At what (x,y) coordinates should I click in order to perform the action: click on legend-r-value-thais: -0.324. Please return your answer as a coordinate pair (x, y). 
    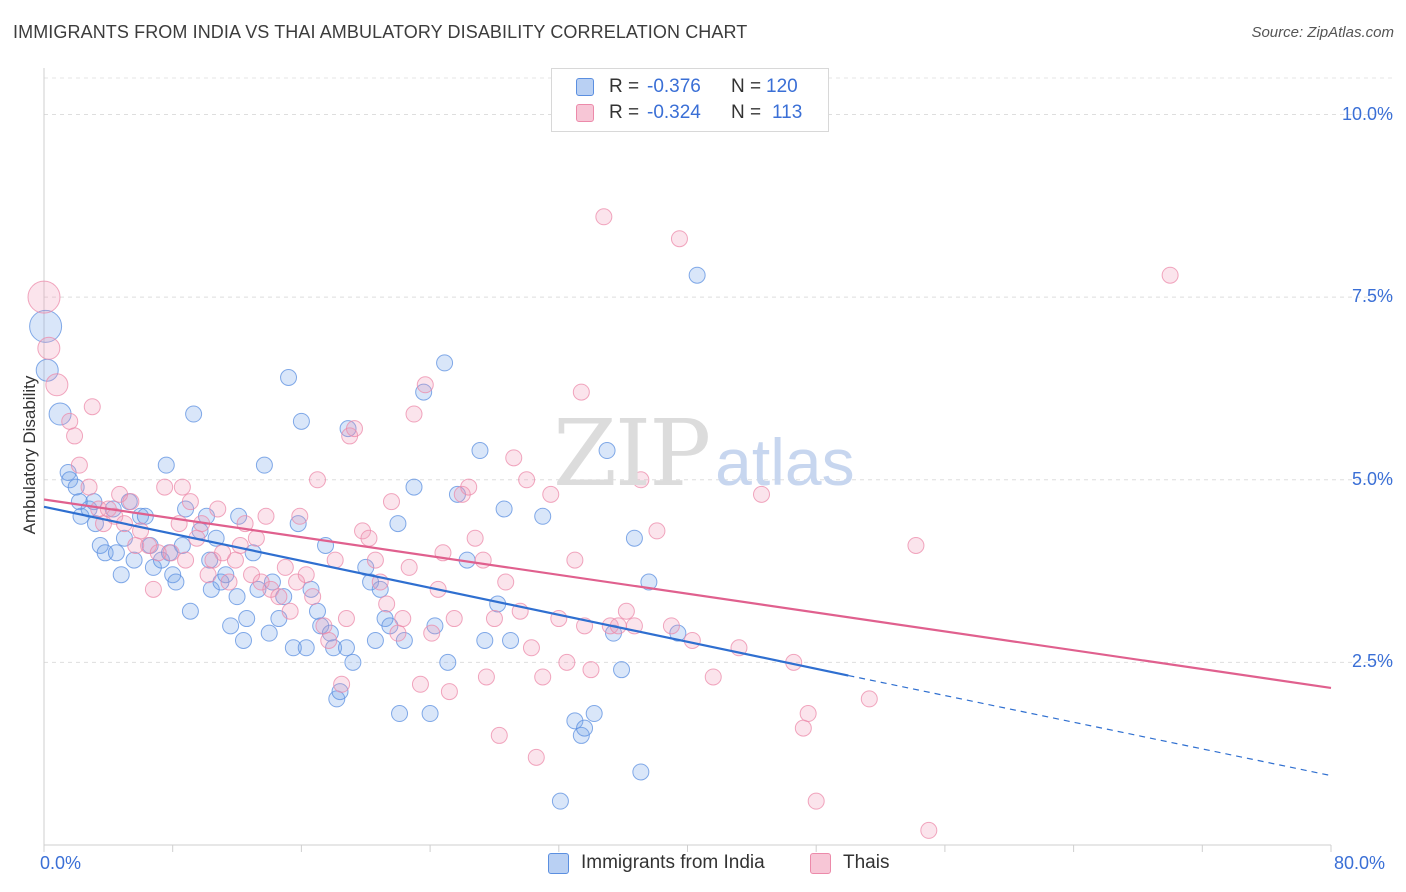
    Looking at the image, I should click on (674, 112).